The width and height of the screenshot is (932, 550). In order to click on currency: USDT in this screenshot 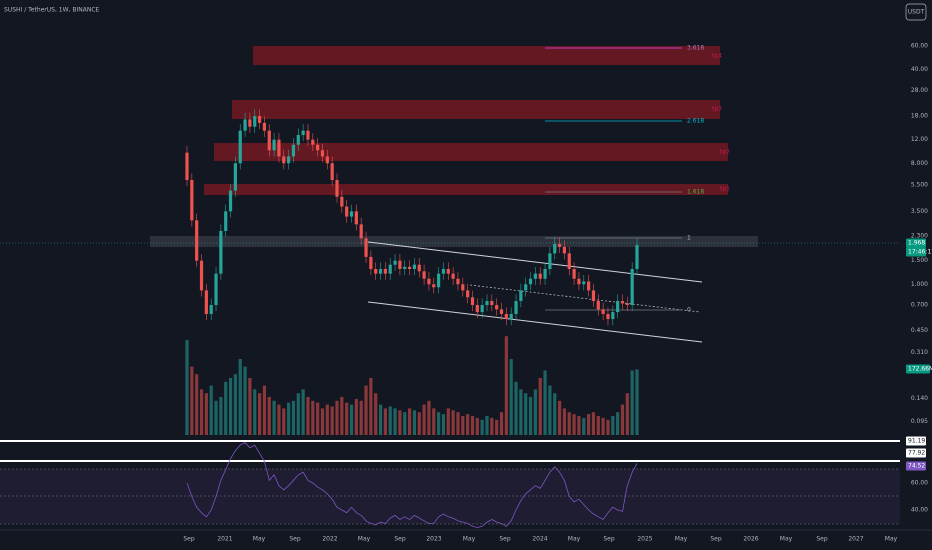, I will do `click(916, 12)`.